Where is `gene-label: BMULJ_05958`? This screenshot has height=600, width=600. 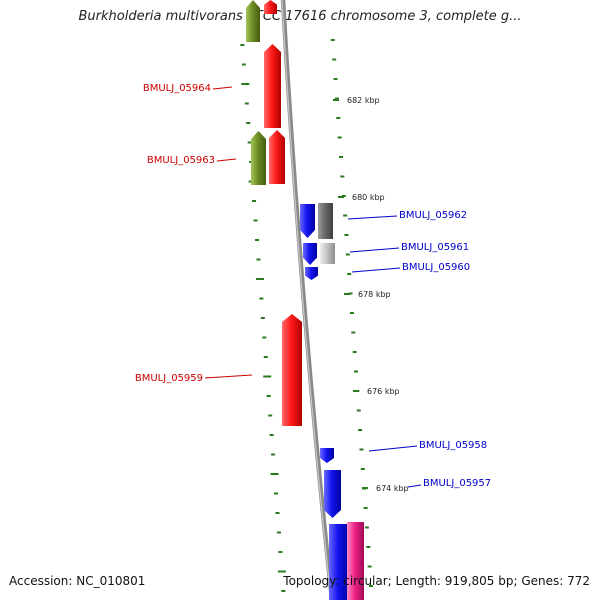
gene-label: BMULJ_05958 is located at coordinates (453, 445).